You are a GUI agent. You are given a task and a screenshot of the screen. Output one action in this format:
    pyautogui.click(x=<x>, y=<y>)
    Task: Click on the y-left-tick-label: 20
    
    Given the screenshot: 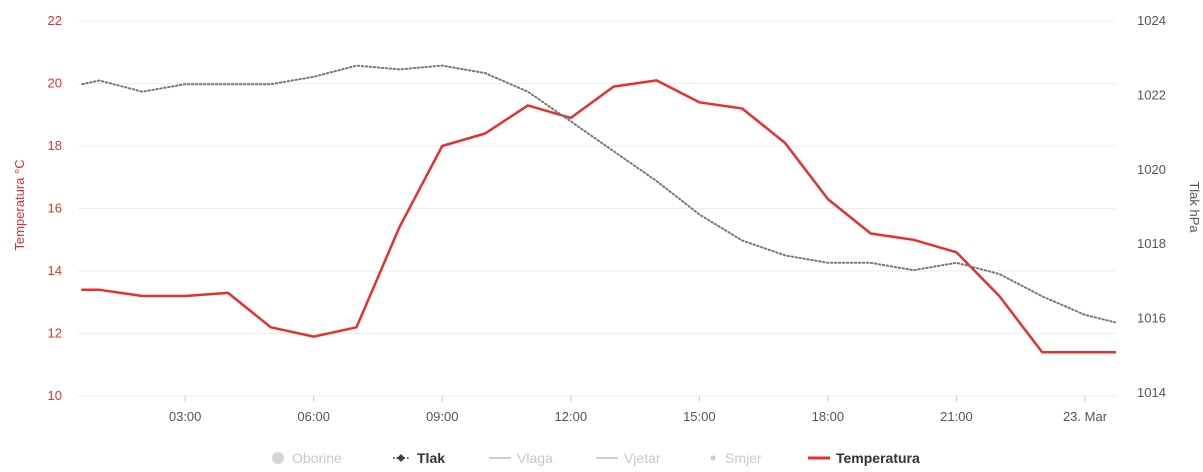 What is the action you would take?
    pyautogui.click(x=55, y=83)
    